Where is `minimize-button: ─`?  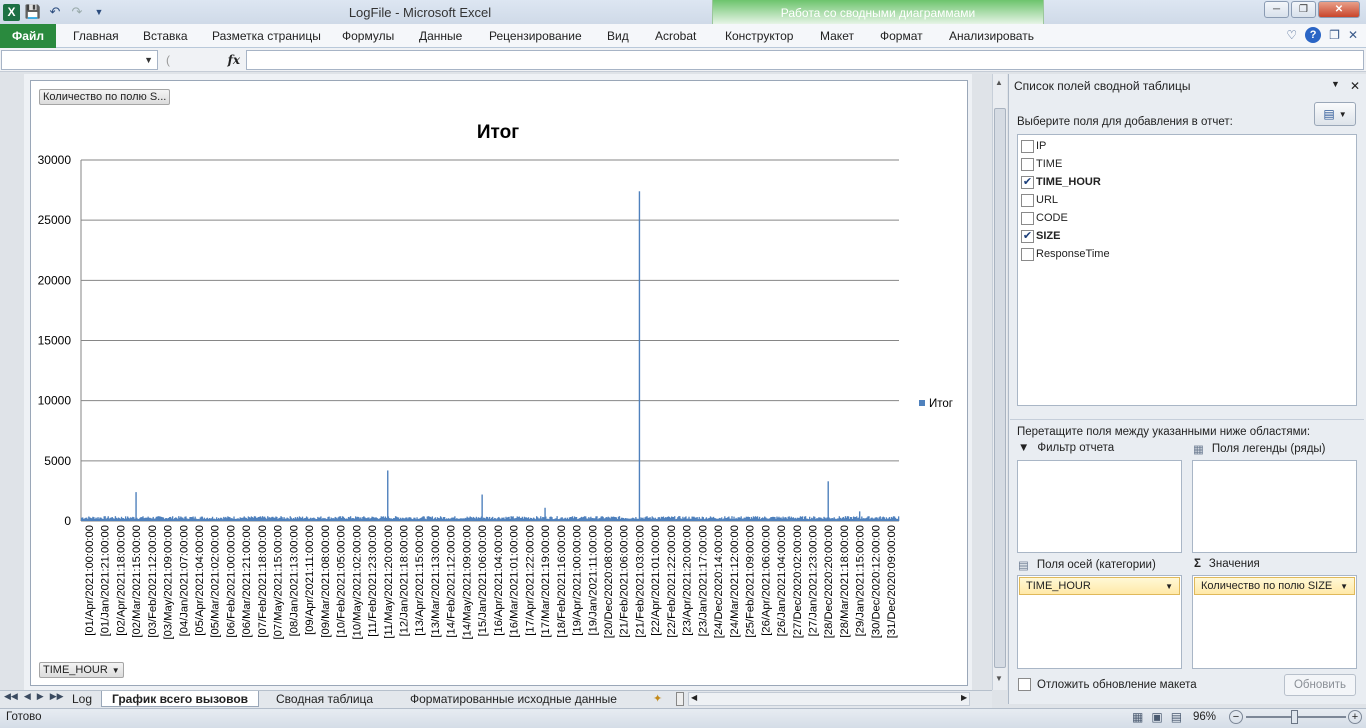 minimize-button: ─ is located at coordinates (1276, 9).